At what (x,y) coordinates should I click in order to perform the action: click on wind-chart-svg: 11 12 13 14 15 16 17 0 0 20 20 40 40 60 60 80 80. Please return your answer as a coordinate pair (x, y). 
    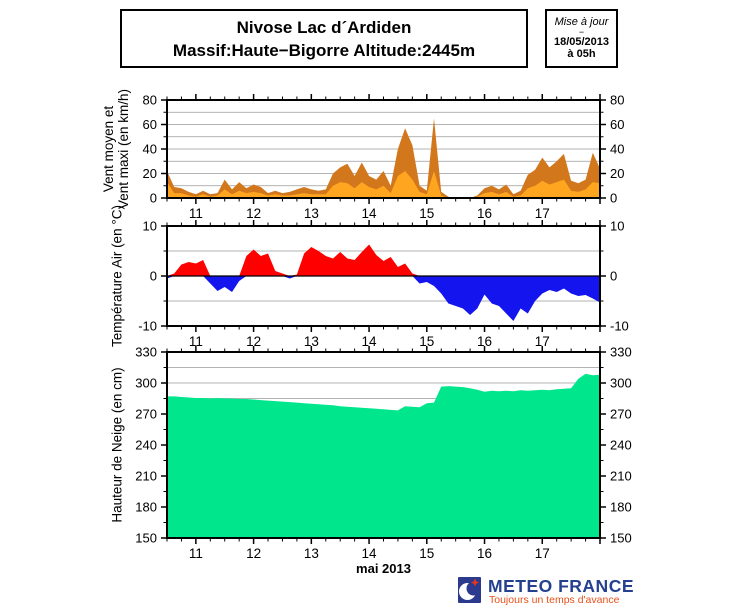
    Looking at the image, I should click on (384, 157).